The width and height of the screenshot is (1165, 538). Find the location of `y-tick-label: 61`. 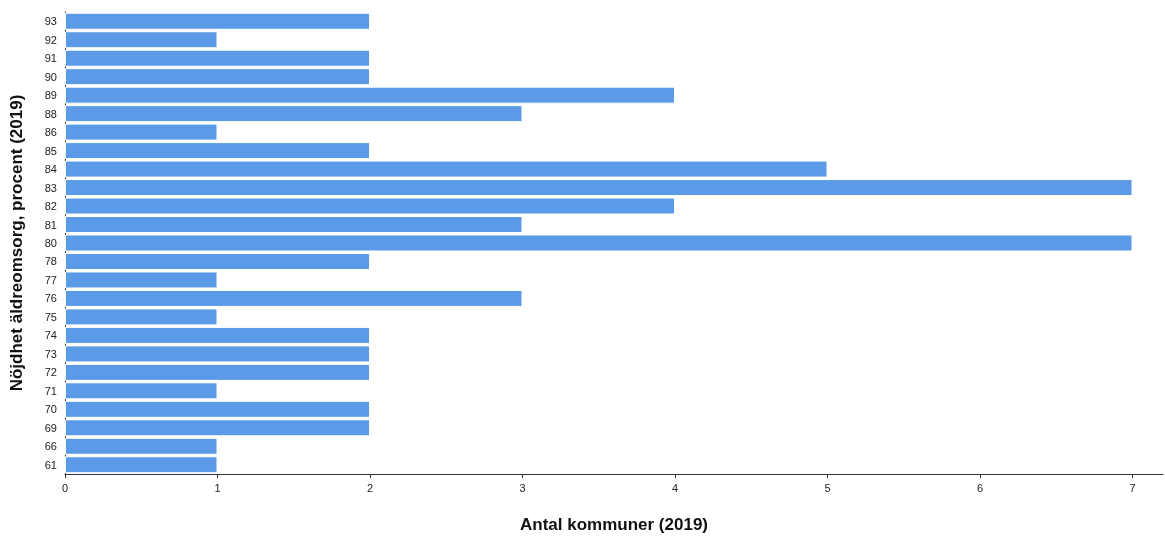

y-tick-label: 61 is located at coordinates (50, 464).